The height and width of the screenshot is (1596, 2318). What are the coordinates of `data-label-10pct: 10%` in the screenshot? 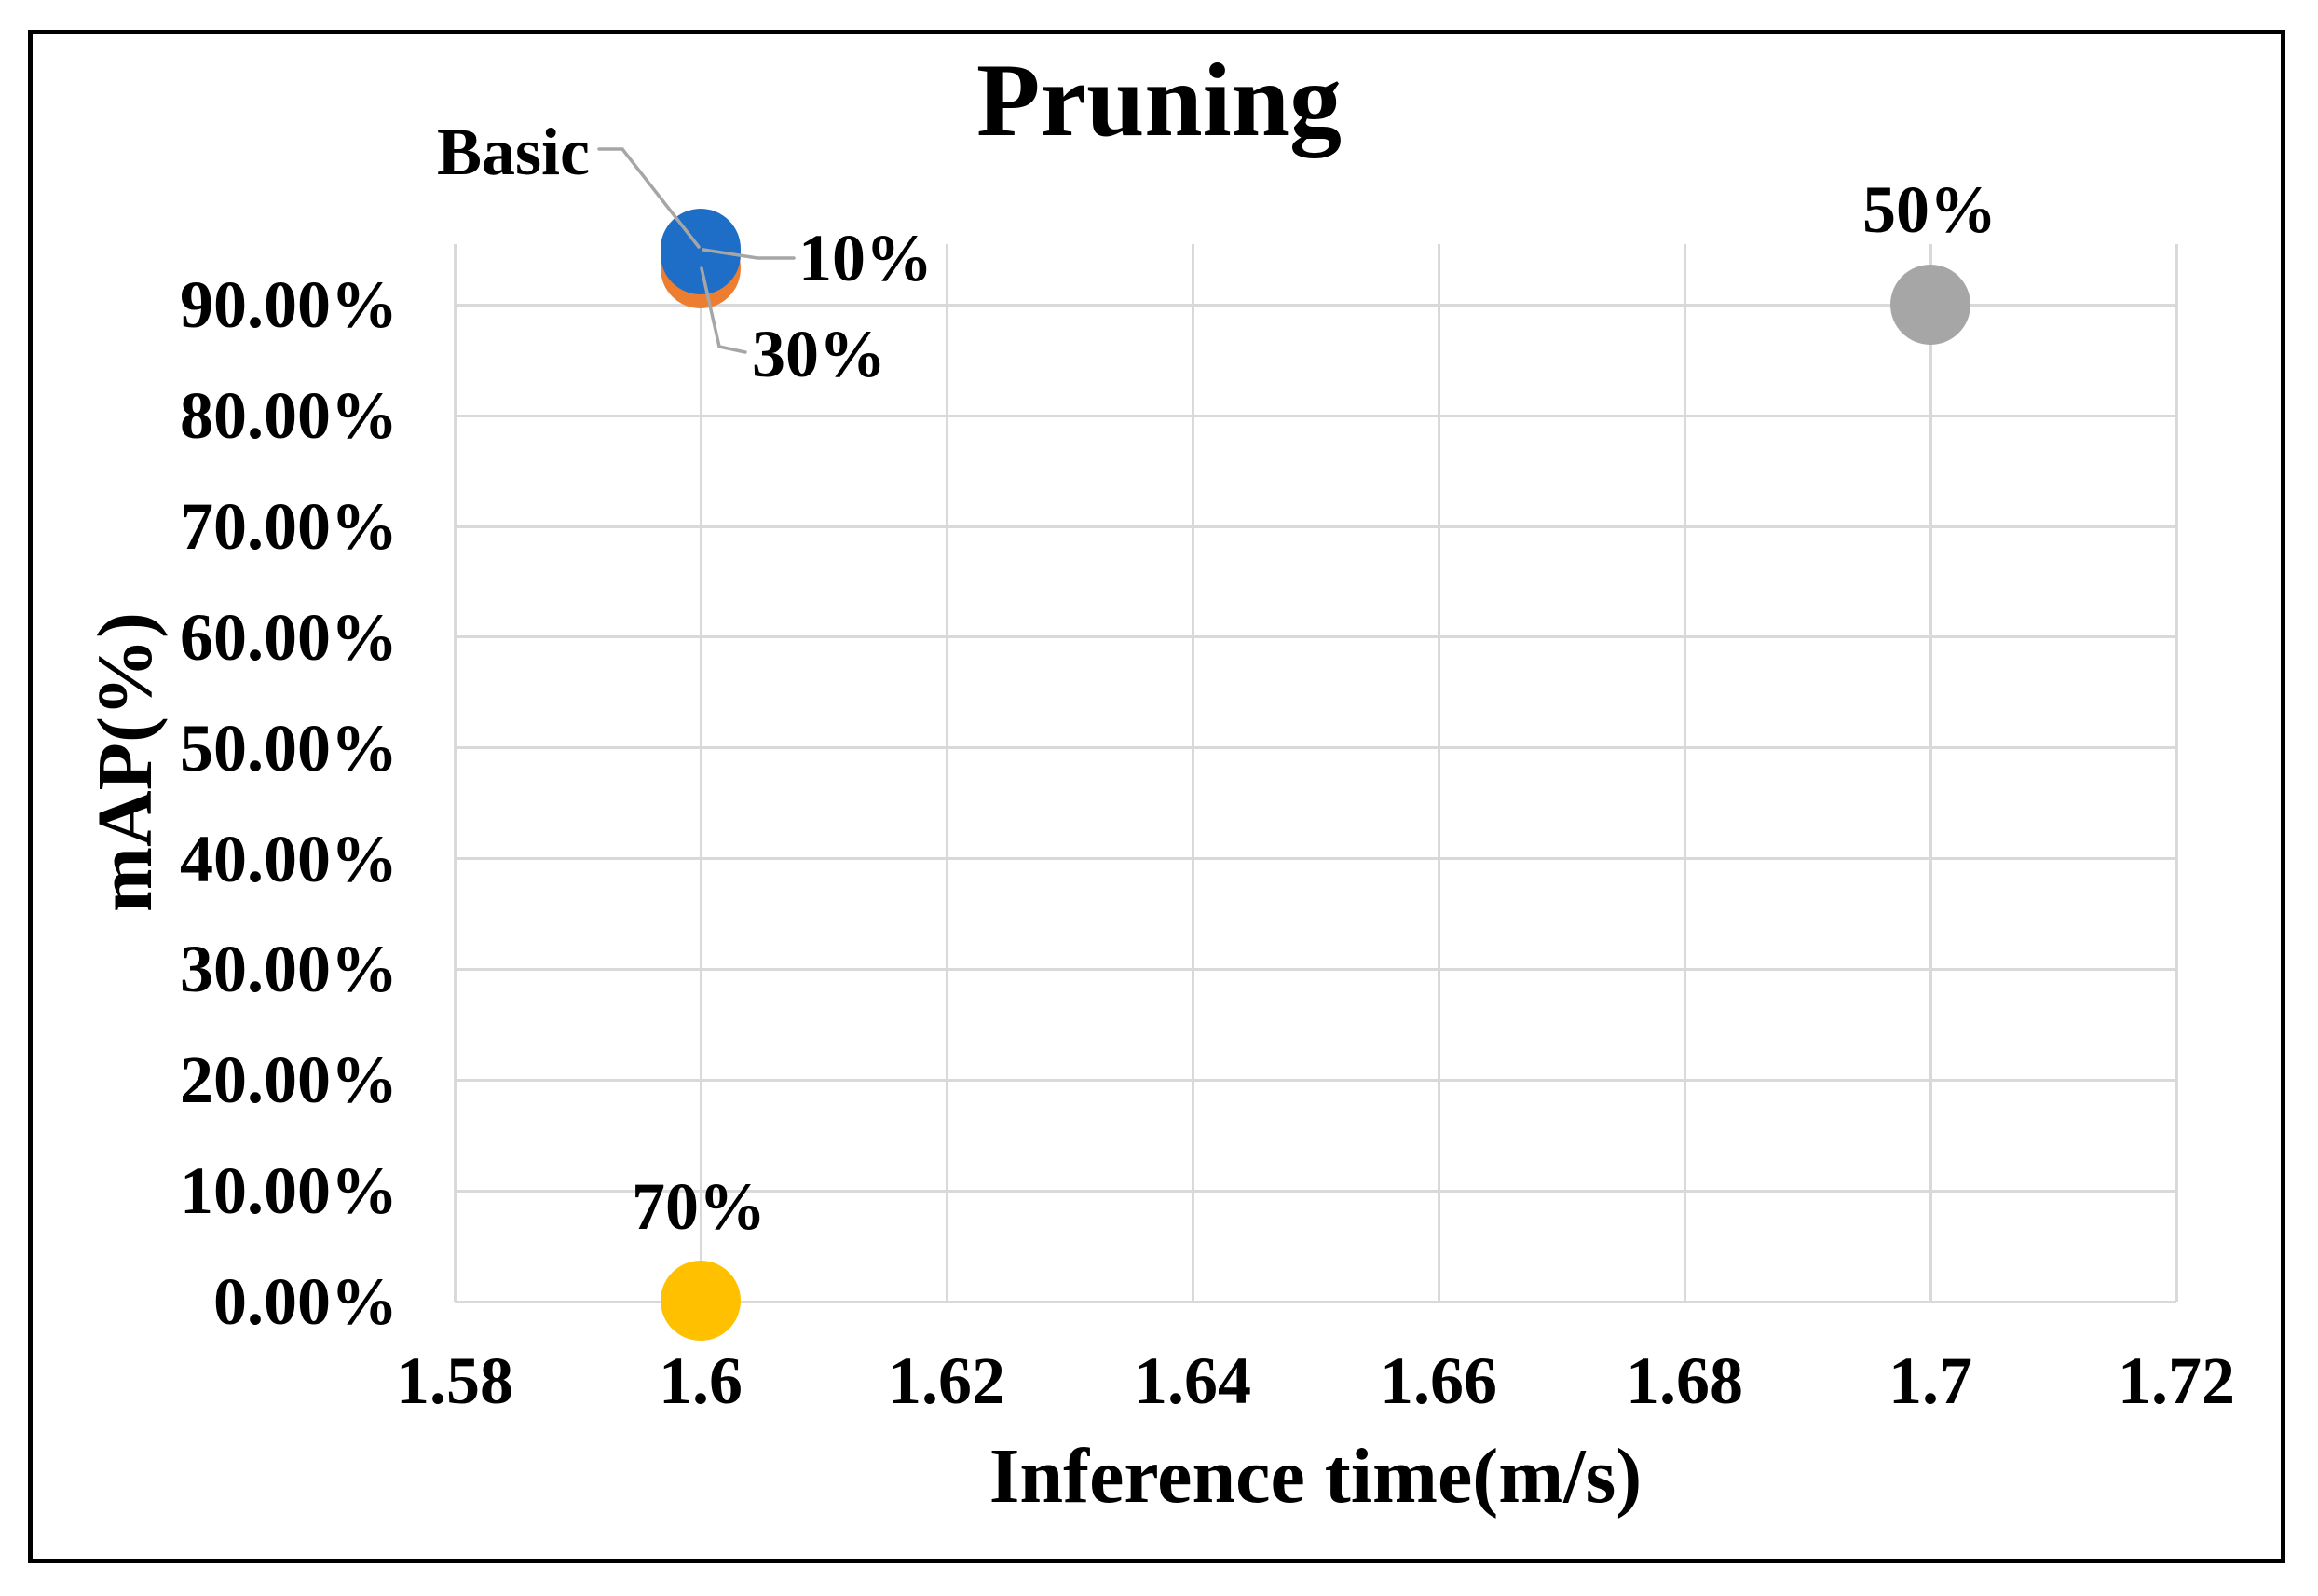 It's located at (865, 258).